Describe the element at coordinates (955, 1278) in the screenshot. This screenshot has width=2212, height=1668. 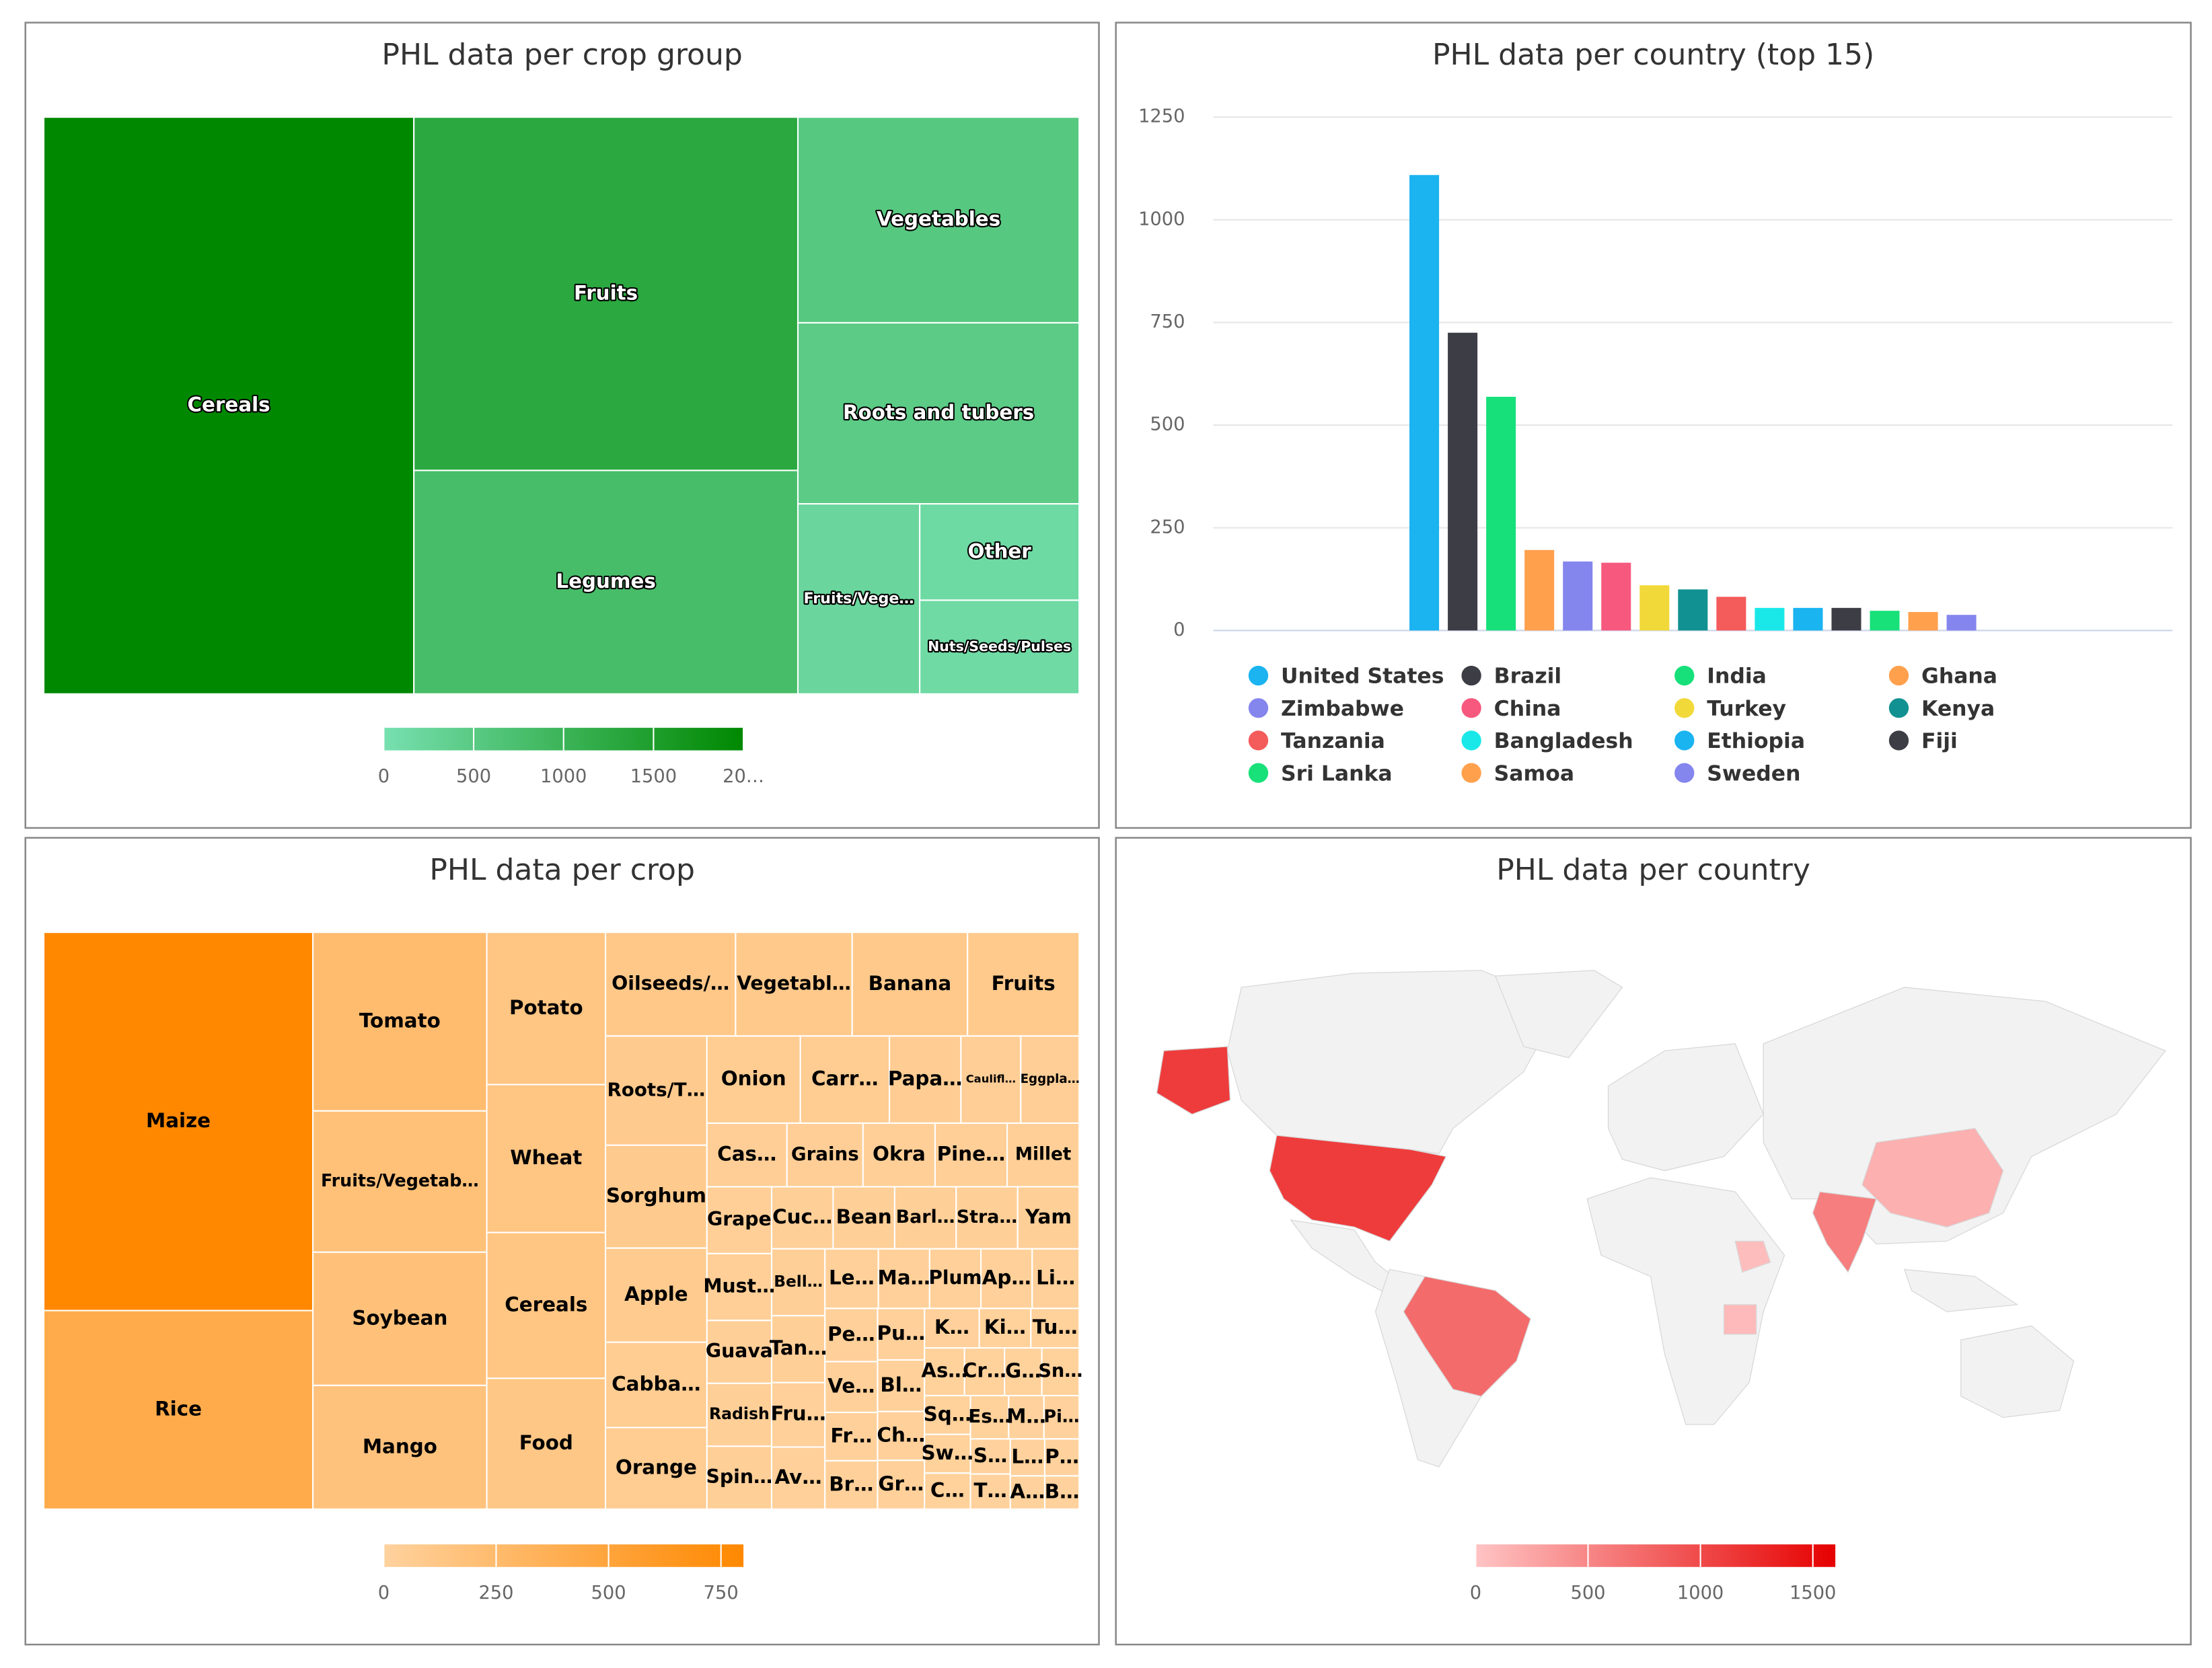
I see `treemap-label: Plum` at that location.